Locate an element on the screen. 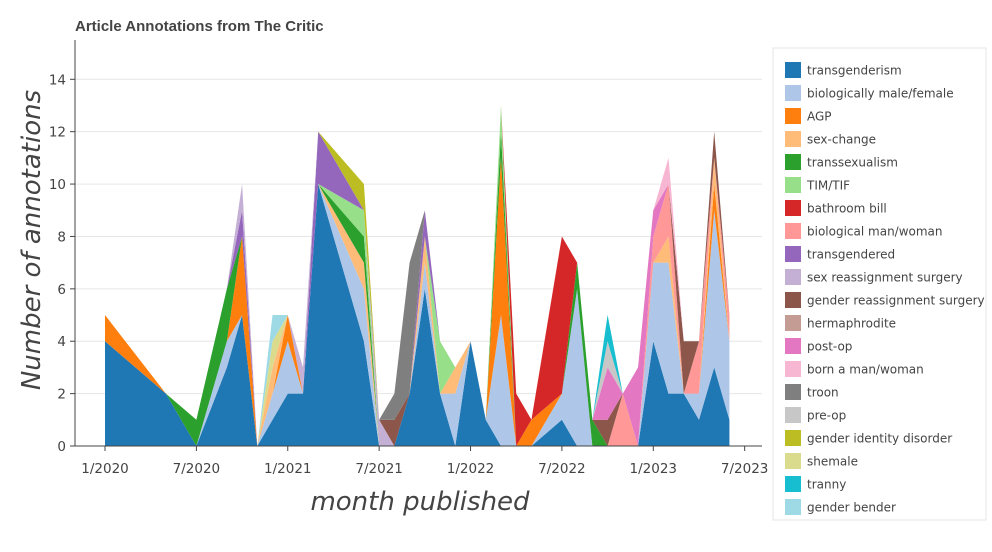 The width and height of the screenshot is (992, 552). legend-label: gender reassignment surgery is located at coordinates (896, 301).